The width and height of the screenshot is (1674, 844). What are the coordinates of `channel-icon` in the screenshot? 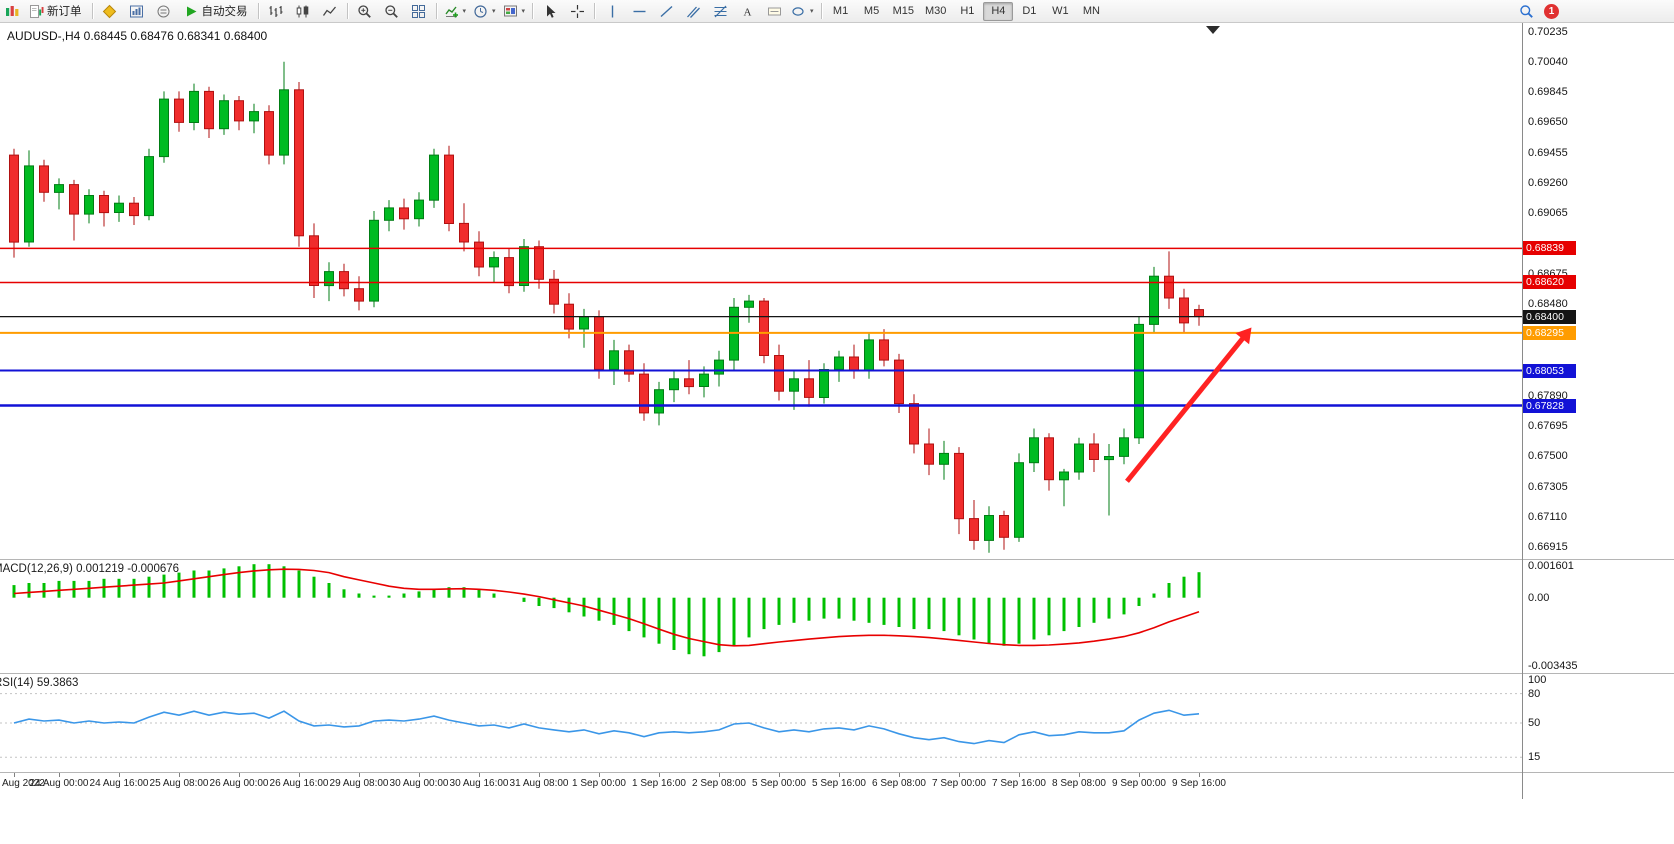 It's located at (693, 12).